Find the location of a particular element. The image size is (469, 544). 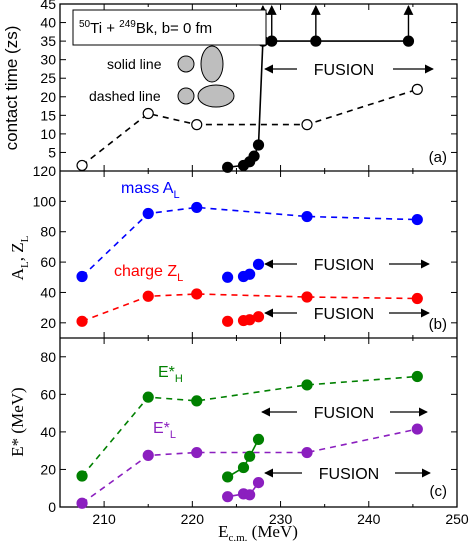

solid-line-label: solid line is located at coordinates (134, 64).